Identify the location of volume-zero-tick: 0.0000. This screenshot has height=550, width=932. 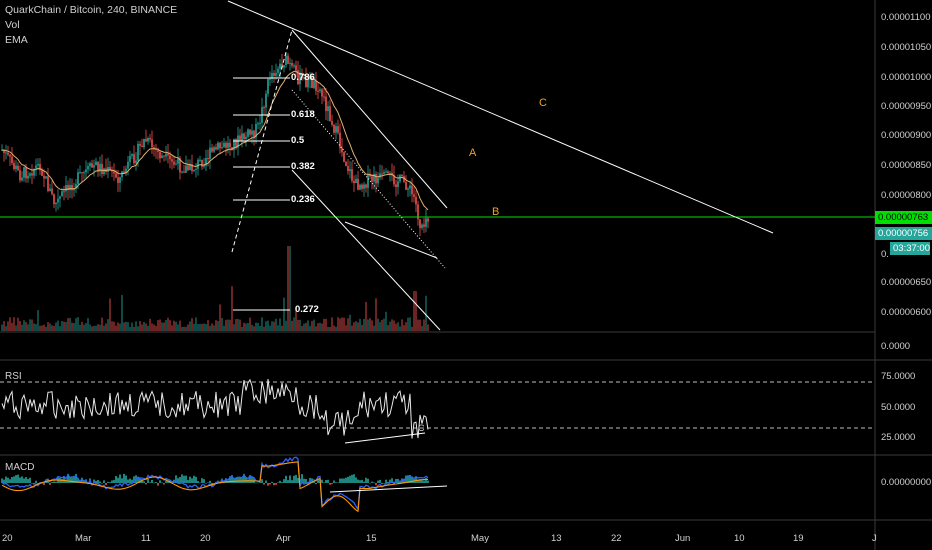
(896, 346).